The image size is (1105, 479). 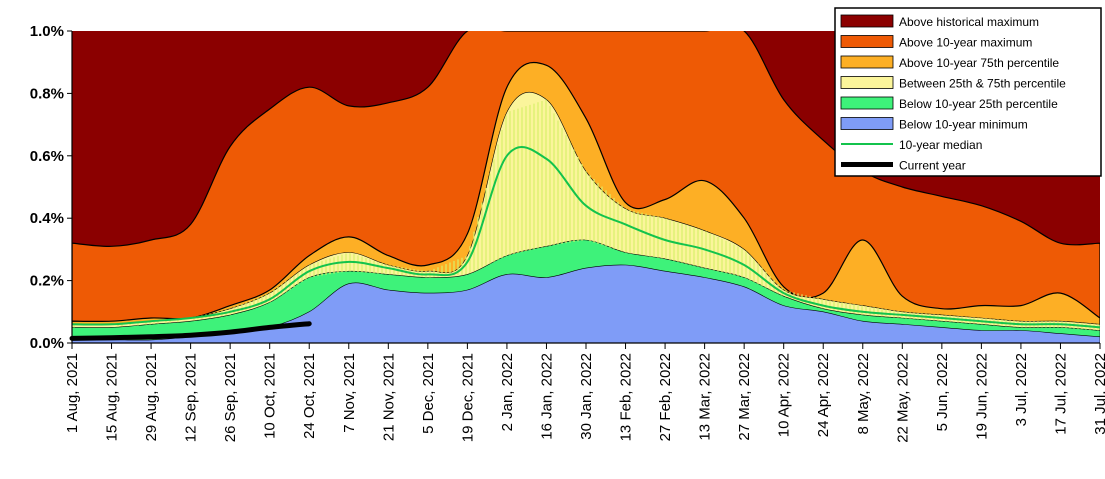 What do you see at coordinates (230, 397) in the screenshot?
I see `x-tick-label: 26 Sep, 2021` at bounding box center [230, 397].